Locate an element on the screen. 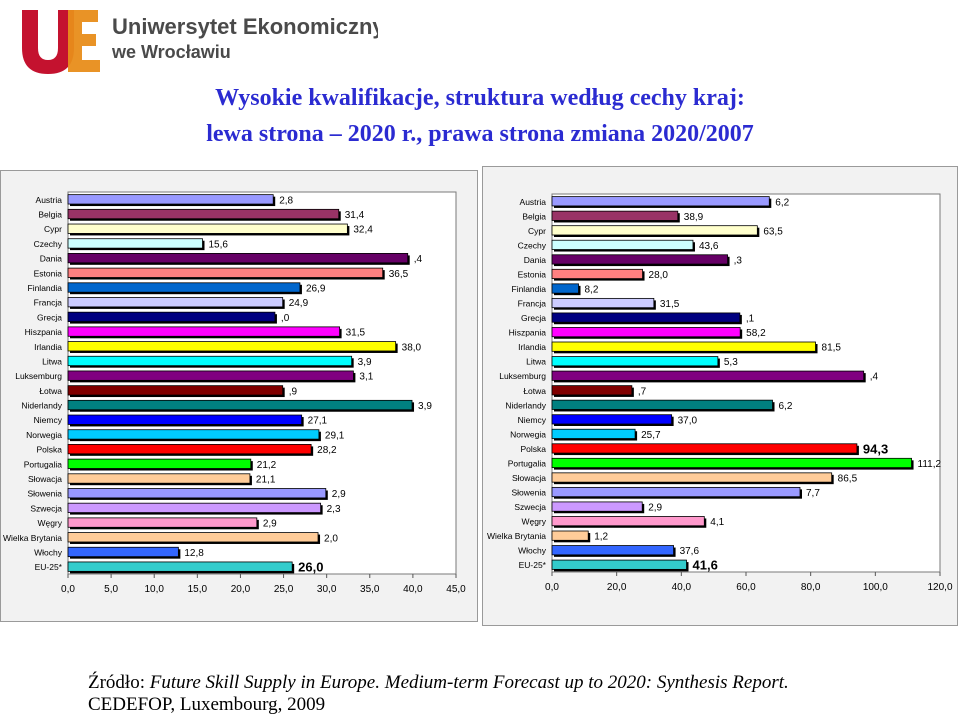 Image resolution: width=960 pixels, height=719 pixels. chart1-category-label-25: EU-25* is located at coordinates (533, 565).